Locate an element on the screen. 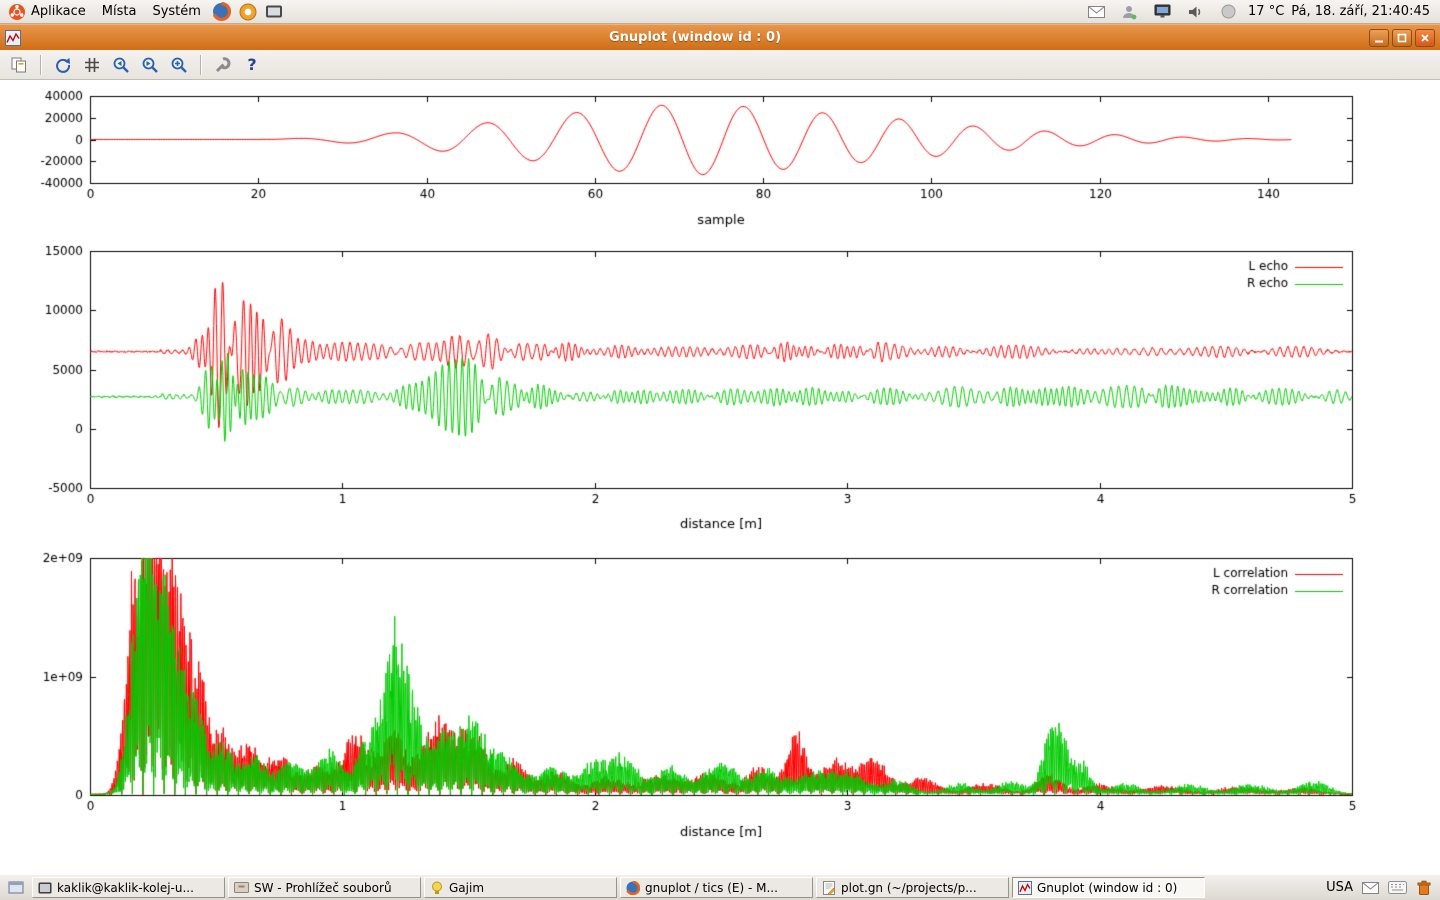 The image size is (1440, 900). panel-right-group: 17 °C Pá, 18. září, 21:40:45 is located at coordinates (1261, 12).